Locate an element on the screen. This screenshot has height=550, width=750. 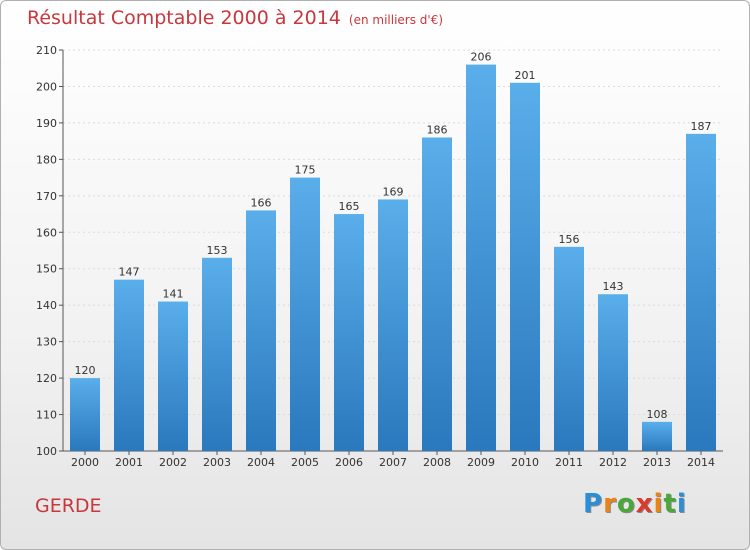
logo-letter: o is located at coordinates (626, 504).